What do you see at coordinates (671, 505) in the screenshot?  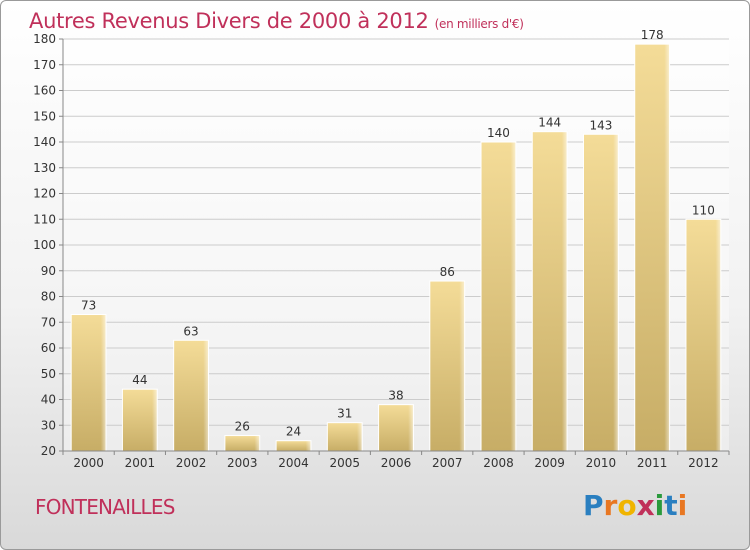 I see `brand-letter: t` at bounding box center [671, 505].